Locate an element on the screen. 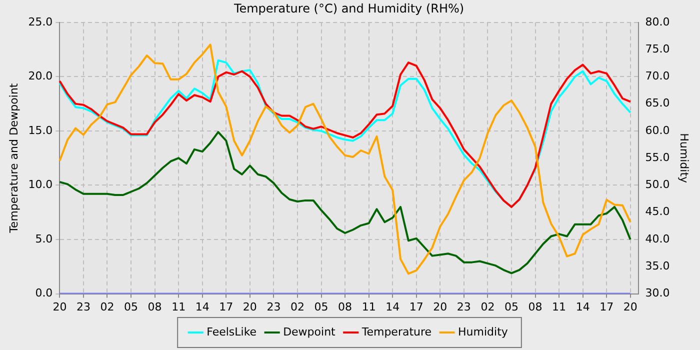 The width and height of the screenshot is (700, 350). y-tick-label: 20.0 is located at coordinates (40, 76).